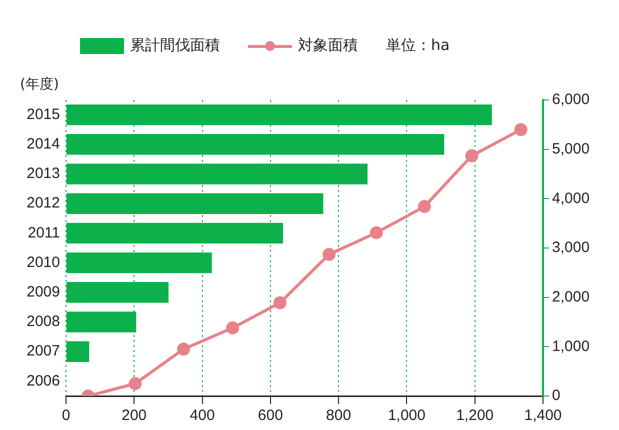 The width and height of the screenshot is (619, 430). I want to click on y-tick-label: 2,000, so click(571, 297).